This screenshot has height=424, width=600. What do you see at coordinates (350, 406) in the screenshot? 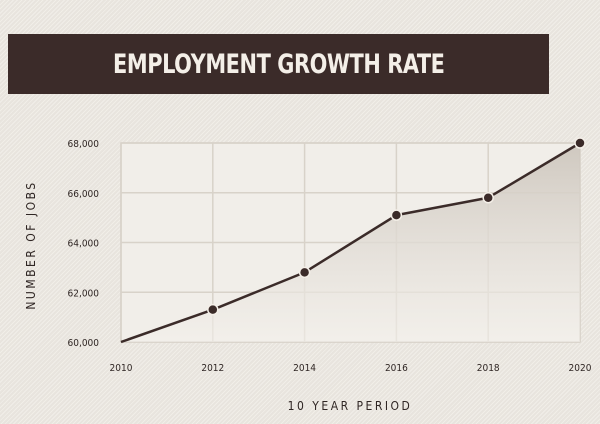
I see `x-axis-title: 10 YEAR PERIOD` at bounding box center [350, 406].